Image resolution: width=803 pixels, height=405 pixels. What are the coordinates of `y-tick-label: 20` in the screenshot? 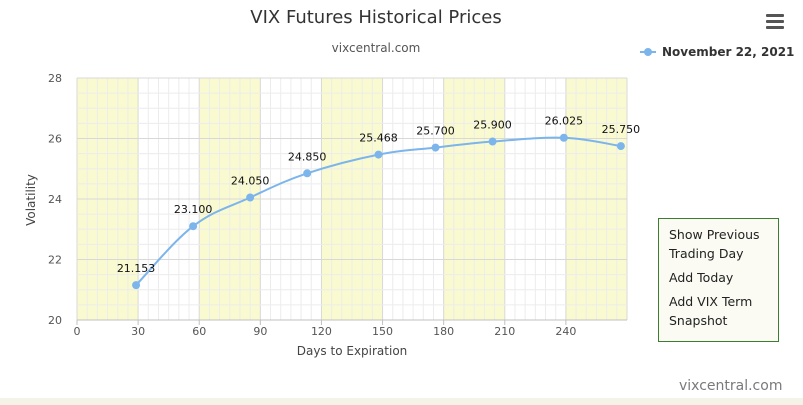 It's located at (55, 320).